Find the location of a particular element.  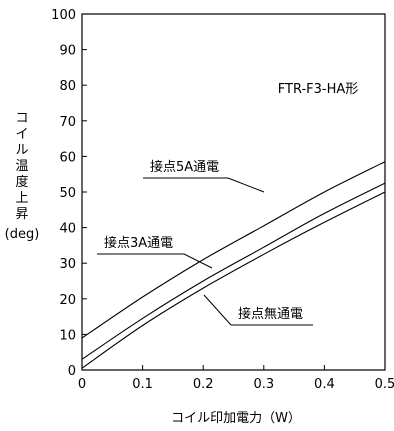

series-label-5a: 接点5A通電 is located at coordinates (184, 167).